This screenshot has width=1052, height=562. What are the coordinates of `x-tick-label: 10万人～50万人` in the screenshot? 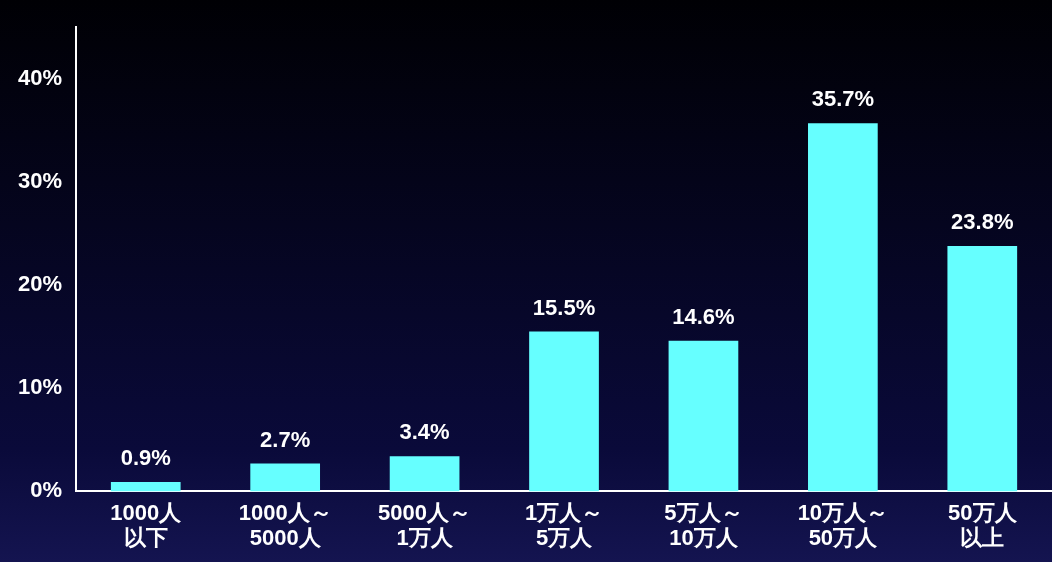 It's located at (843, 525).